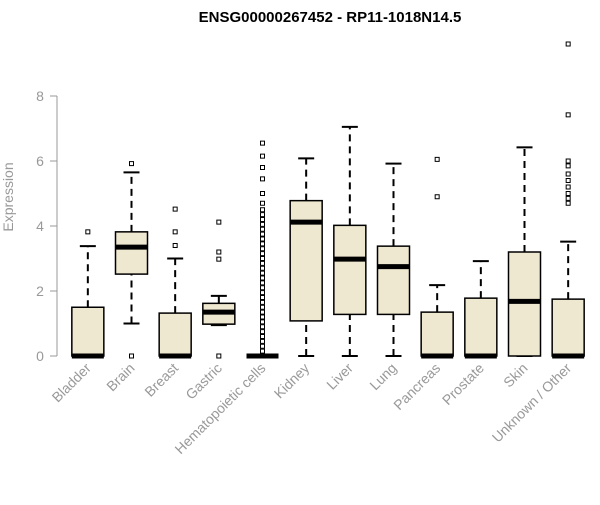  Describe the element at coordinates (382, 376) in the screenshot. I see `x-category-label: Lung` at that location.